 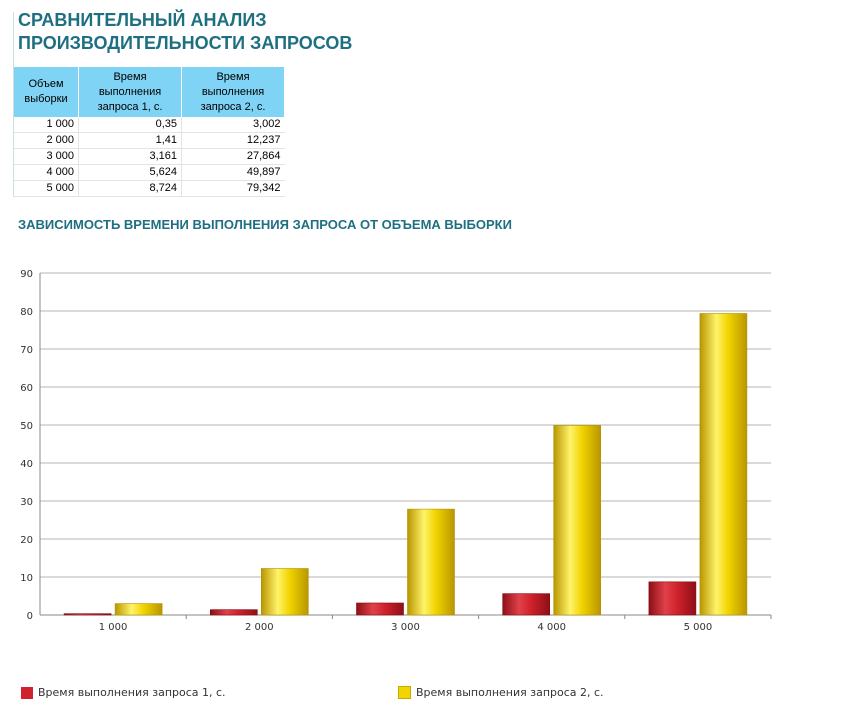 What do you see at coordinates (551, 627) in the screenshot?
I see `x-tick-label: 4 000` at bounding box center [551, 627].